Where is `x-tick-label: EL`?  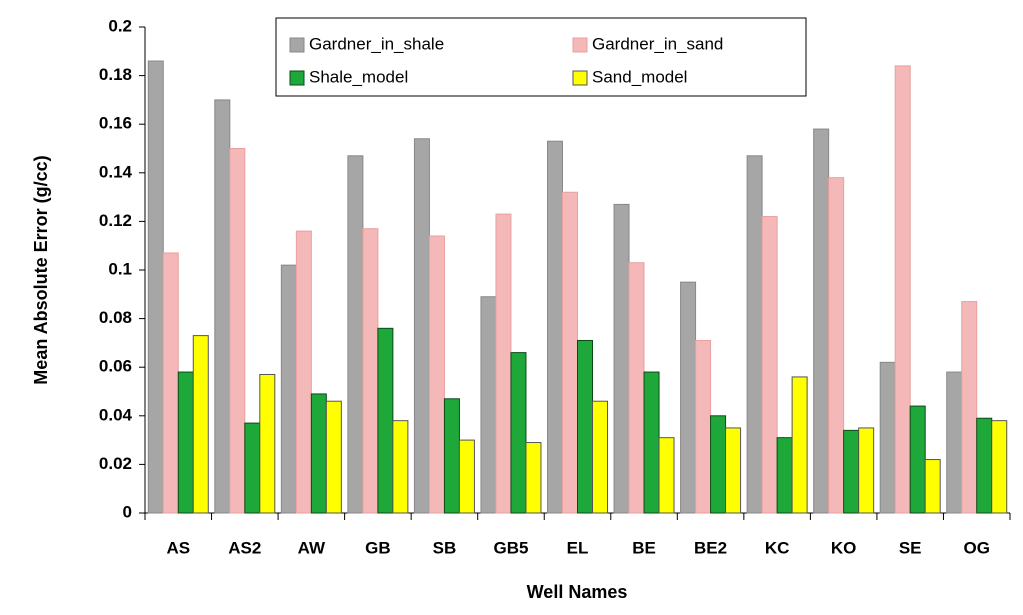 x-tick-label: EL is located at coordinates (578, 547).